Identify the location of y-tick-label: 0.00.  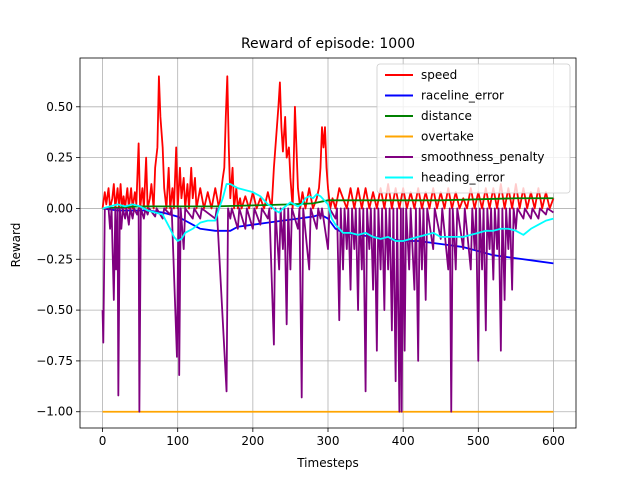
(59, 208).